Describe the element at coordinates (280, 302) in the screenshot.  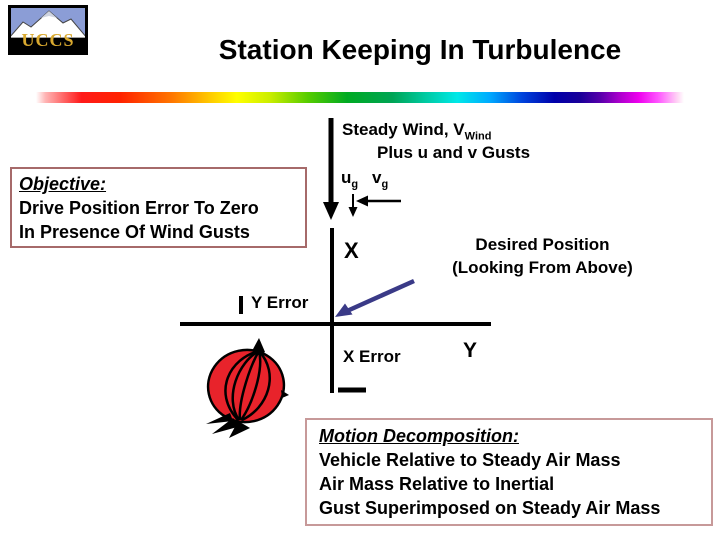
I see `y-error-label: Y Error` at that location.